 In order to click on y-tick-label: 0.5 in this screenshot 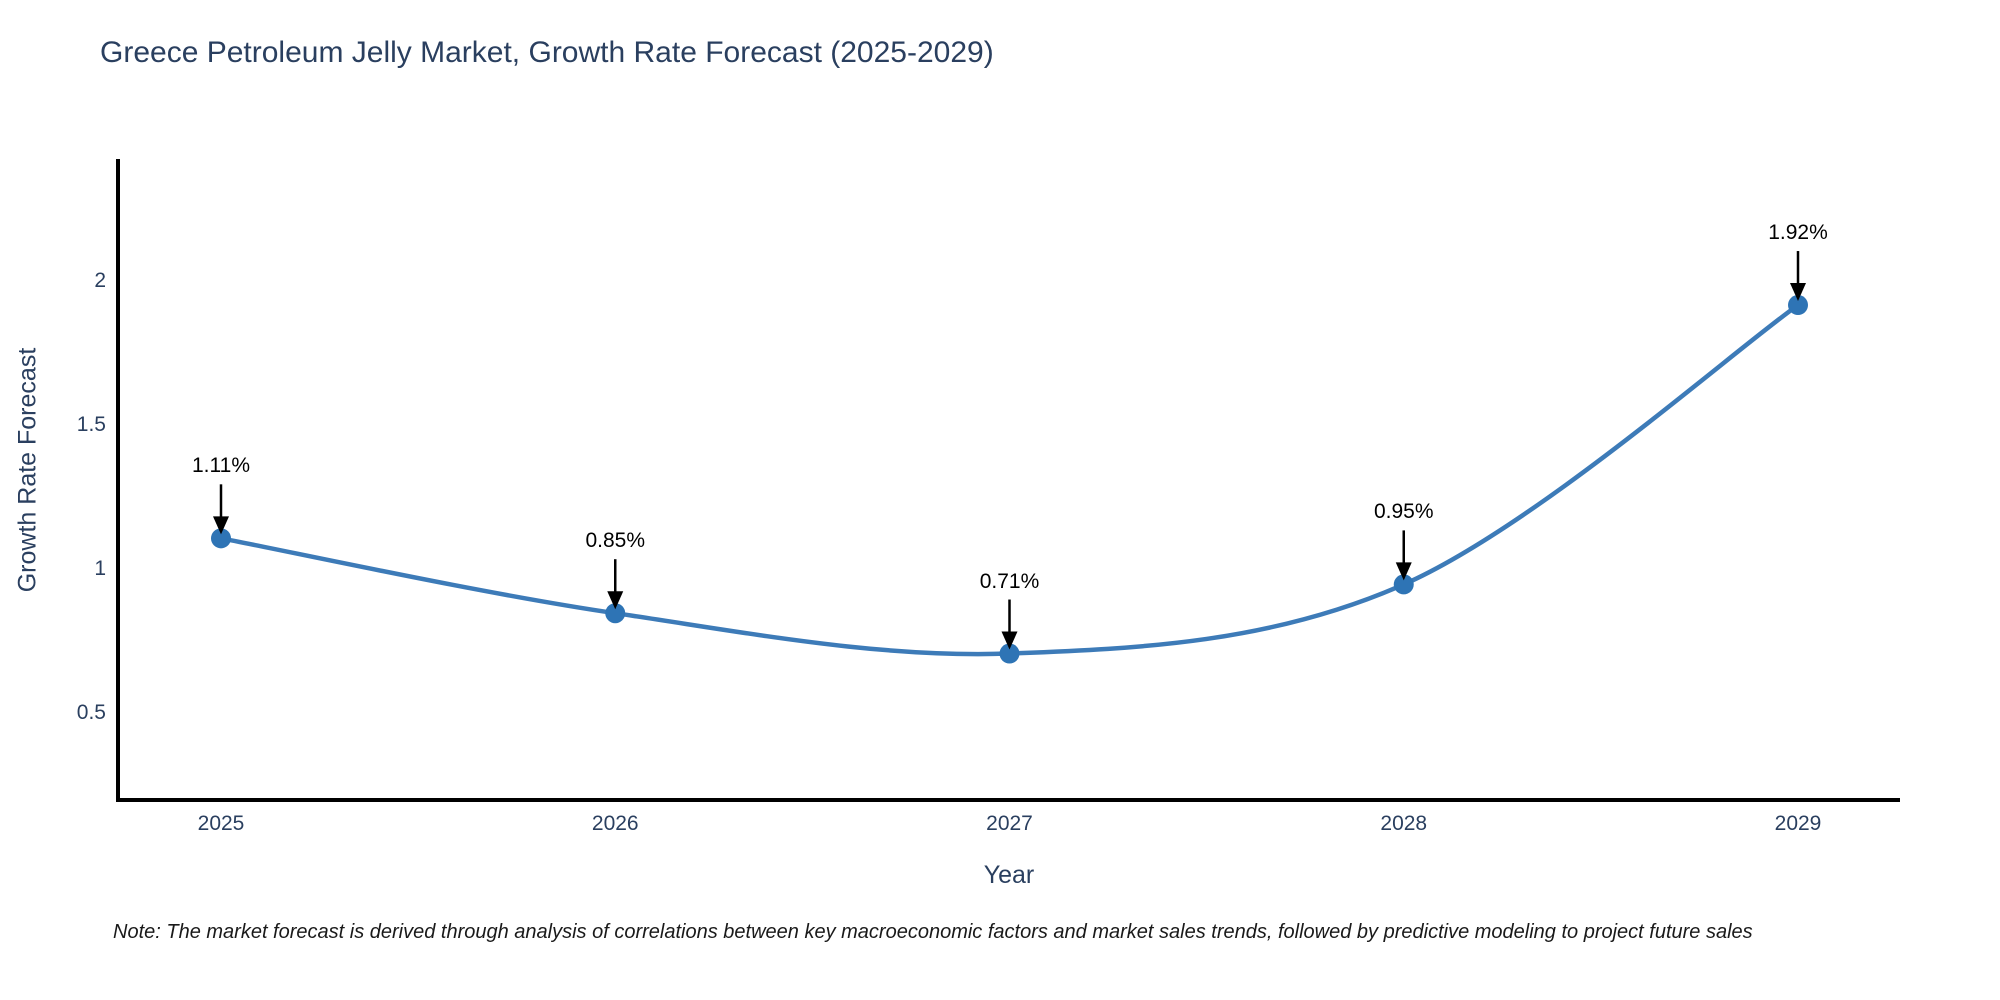, I will do `click(91, 712)`.